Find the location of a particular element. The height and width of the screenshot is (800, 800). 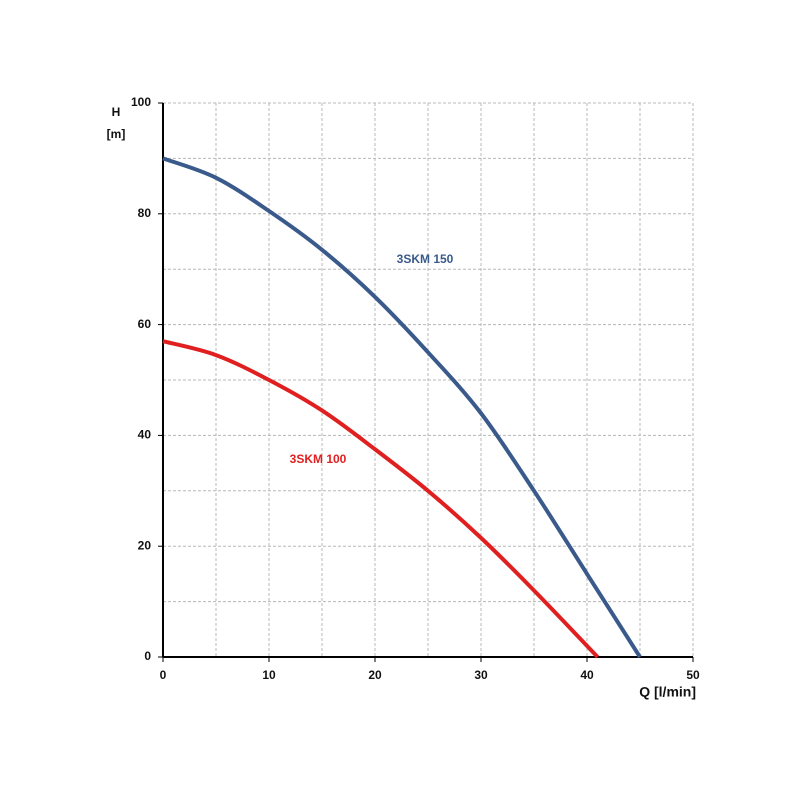

y-tick-label: 20 is located at coordinates (145, 545).